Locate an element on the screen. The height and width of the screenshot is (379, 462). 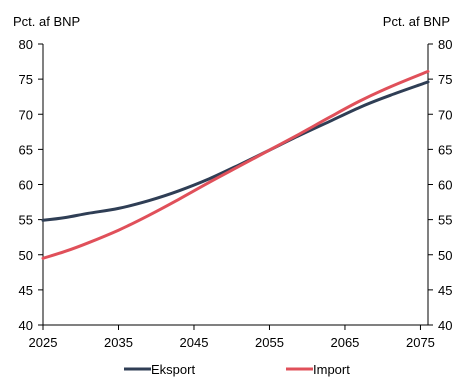
y-tick-label-right: 70 is located at coordinates (445, 114).